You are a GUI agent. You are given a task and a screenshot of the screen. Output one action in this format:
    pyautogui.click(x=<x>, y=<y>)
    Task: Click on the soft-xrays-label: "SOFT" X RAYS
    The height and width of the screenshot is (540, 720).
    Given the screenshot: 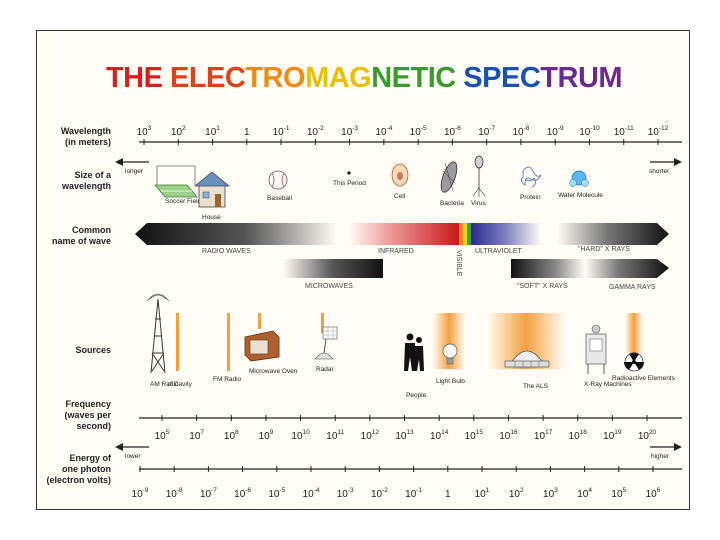 What is the action you would take?
    pyautogui.click(x=542, y=286)
    